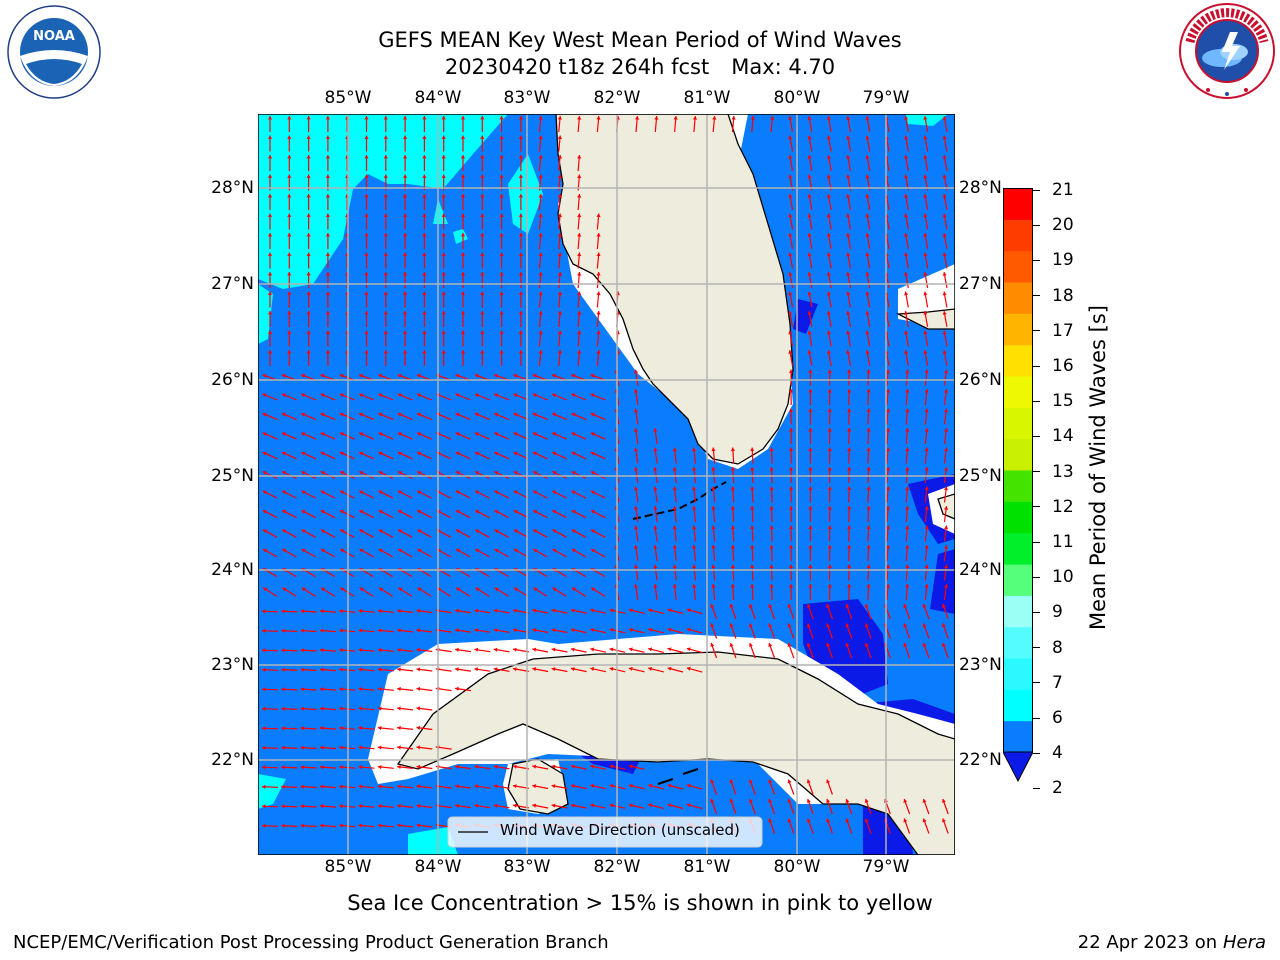  Describe the element at coordinates (707, 98) in the screenshot. I see `lon-label-top: 81°W` at that location.